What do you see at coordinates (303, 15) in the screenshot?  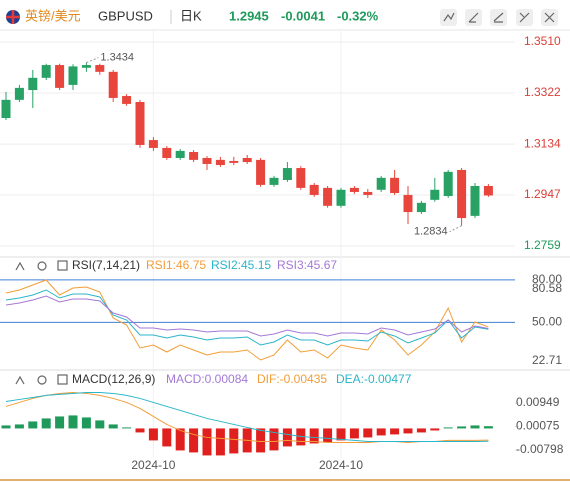 I see `change: -0.0041` at bounding box center [303, 15].